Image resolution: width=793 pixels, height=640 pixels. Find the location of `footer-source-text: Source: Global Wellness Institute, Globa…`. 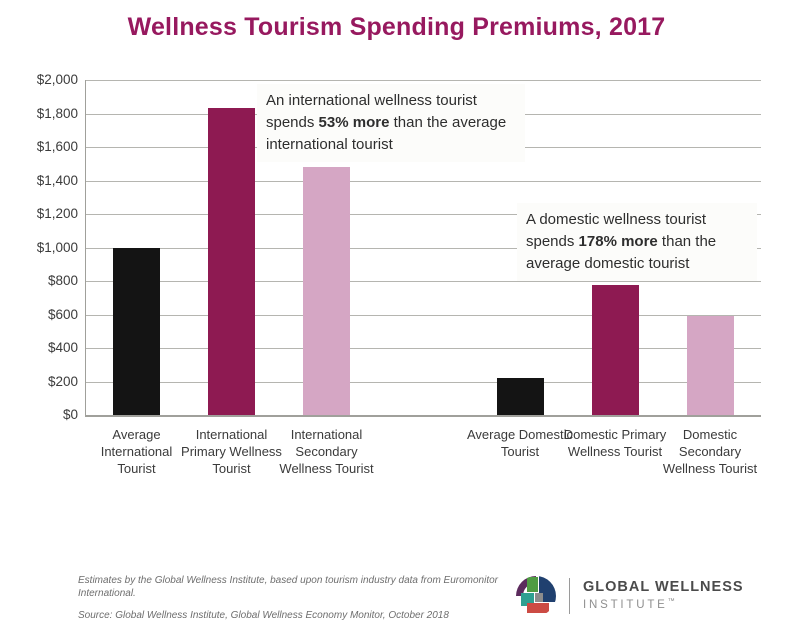

footer-source-text: Source: Global Wellness Institute, Globa… is located at coordinates (263, 615).